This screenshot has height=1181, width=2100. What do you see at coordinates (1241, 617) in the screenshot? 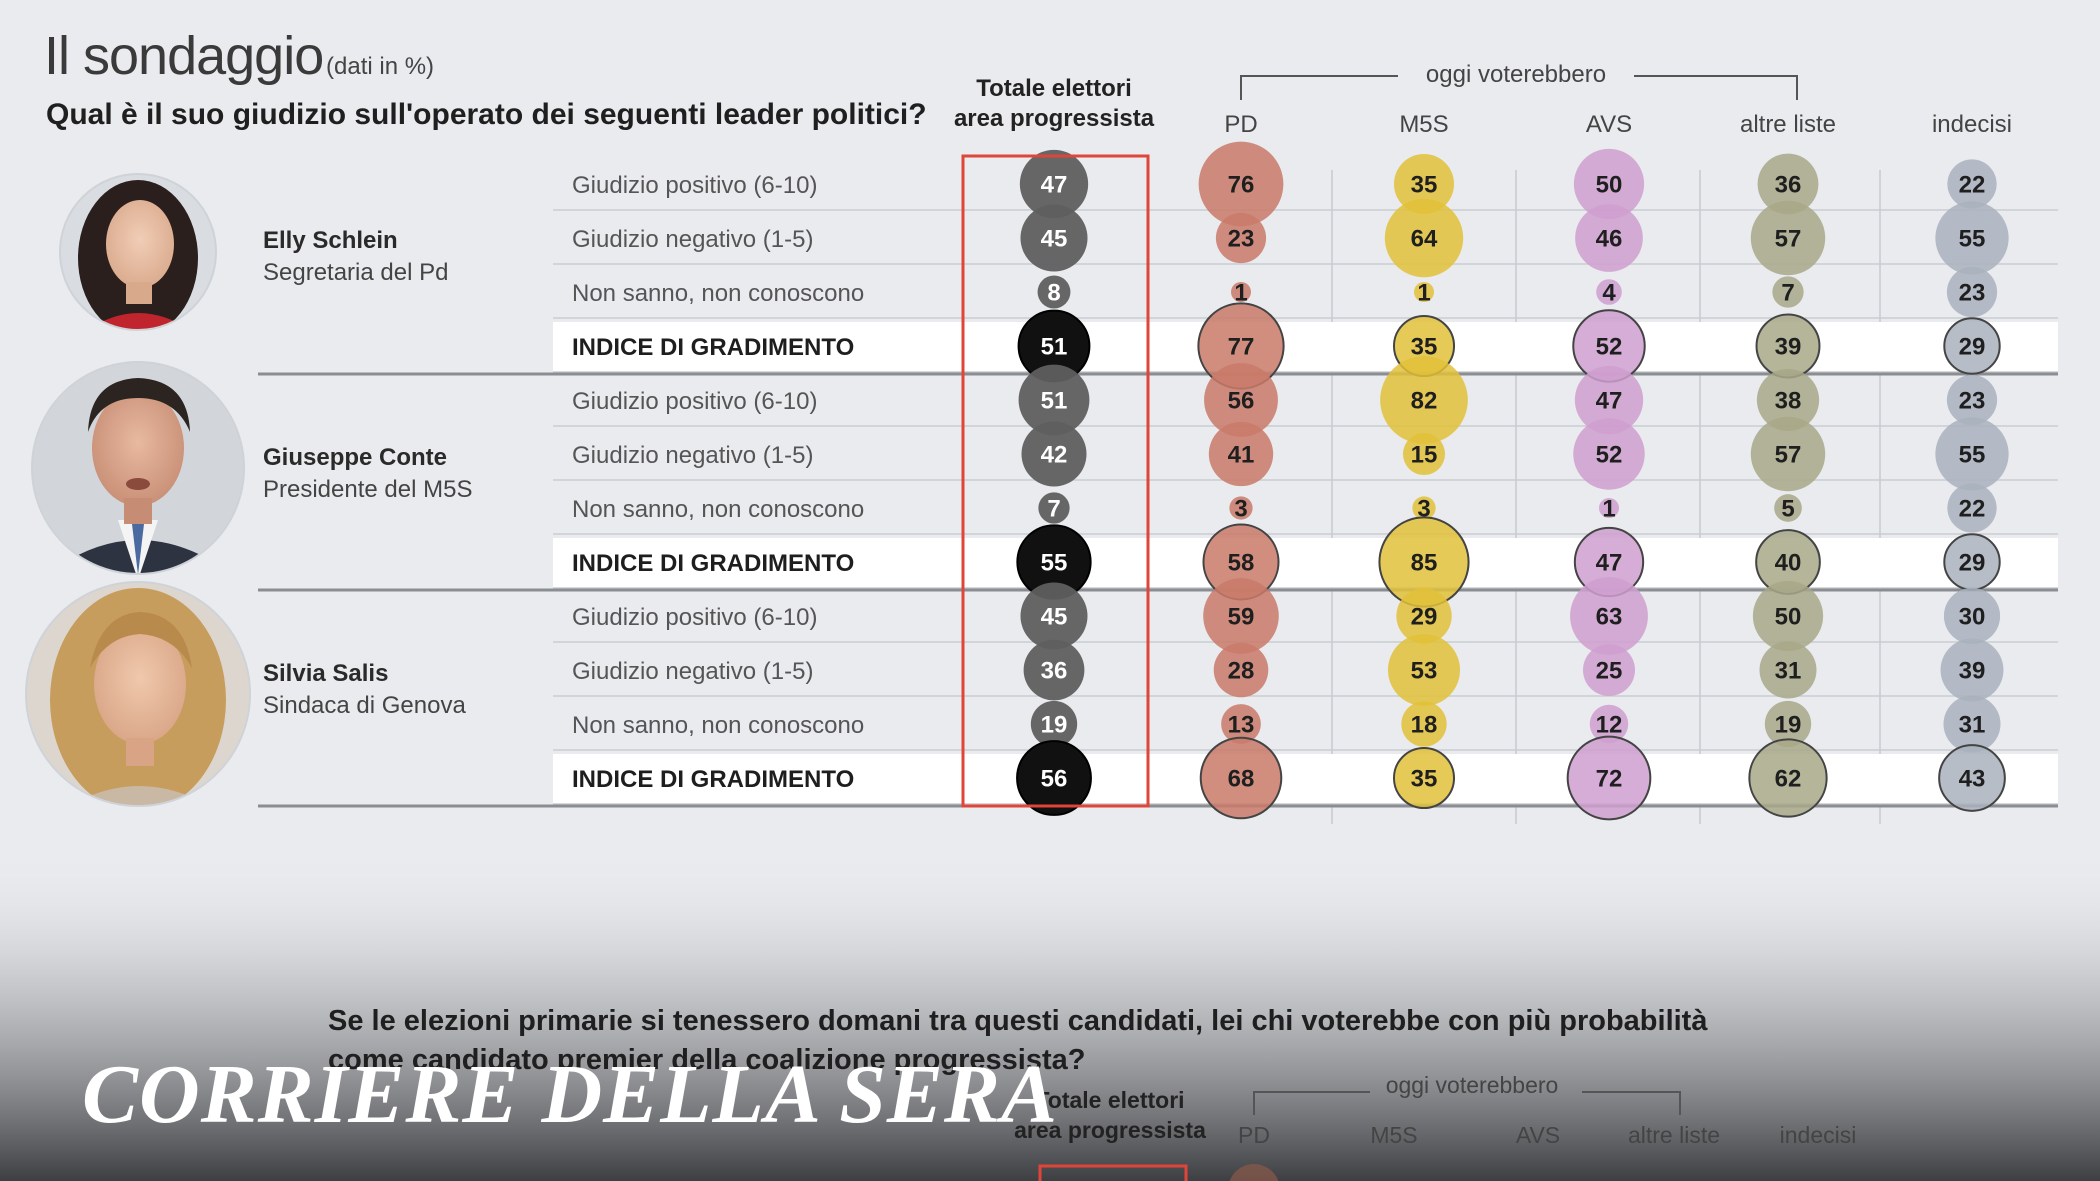
I see `value-label: 59` at bounding box center [1241, 617].